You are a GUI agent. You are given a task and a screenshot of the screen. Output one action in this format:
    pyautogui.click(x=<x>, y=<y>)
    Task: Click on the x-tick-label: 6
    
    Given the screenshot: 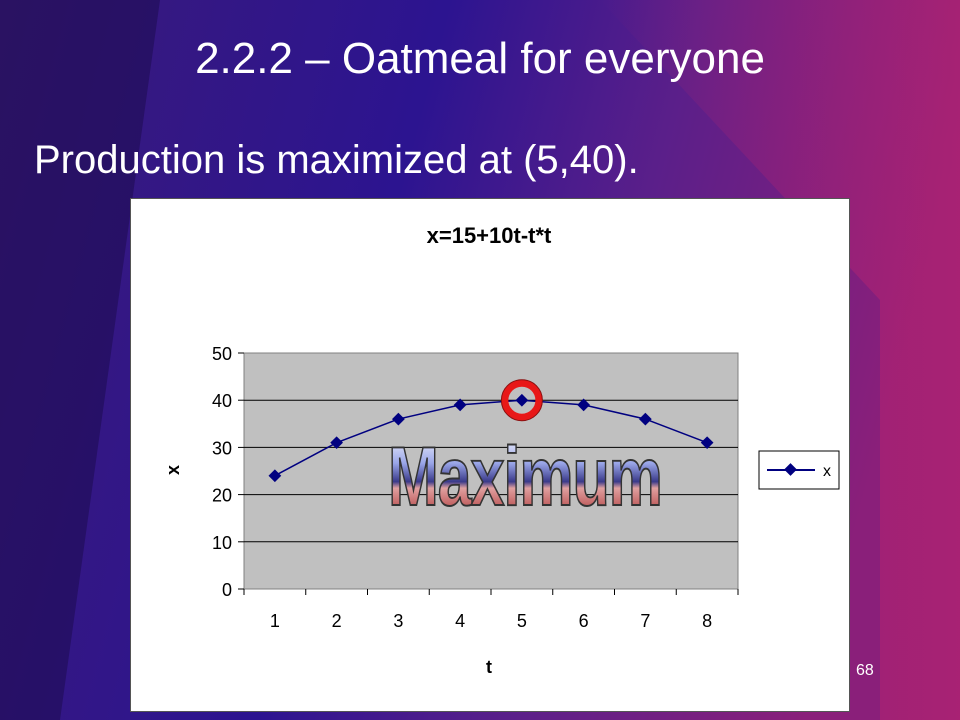 What is the action you would take?
    pyautogui.click(x=584, y=621)
    